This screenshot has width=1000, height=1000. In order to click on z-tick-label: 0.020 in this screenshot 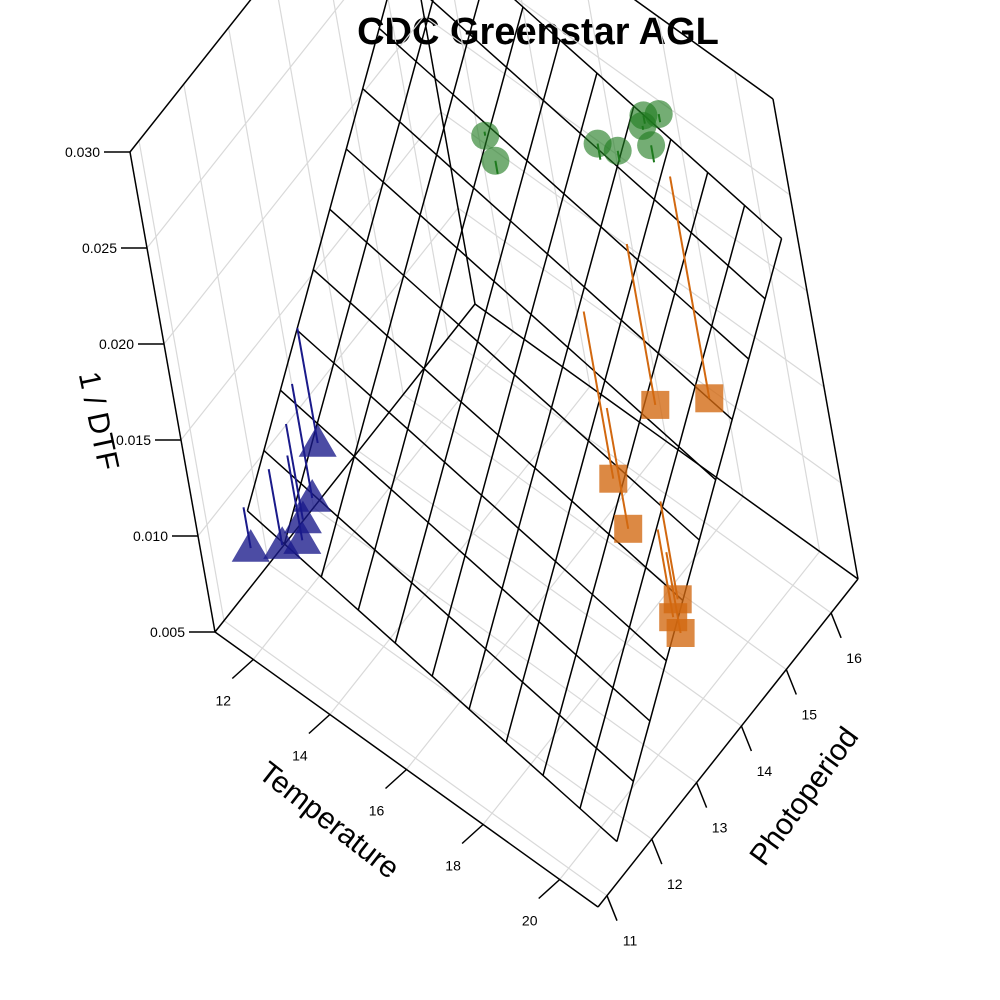, I will do `click(116, 344)`.